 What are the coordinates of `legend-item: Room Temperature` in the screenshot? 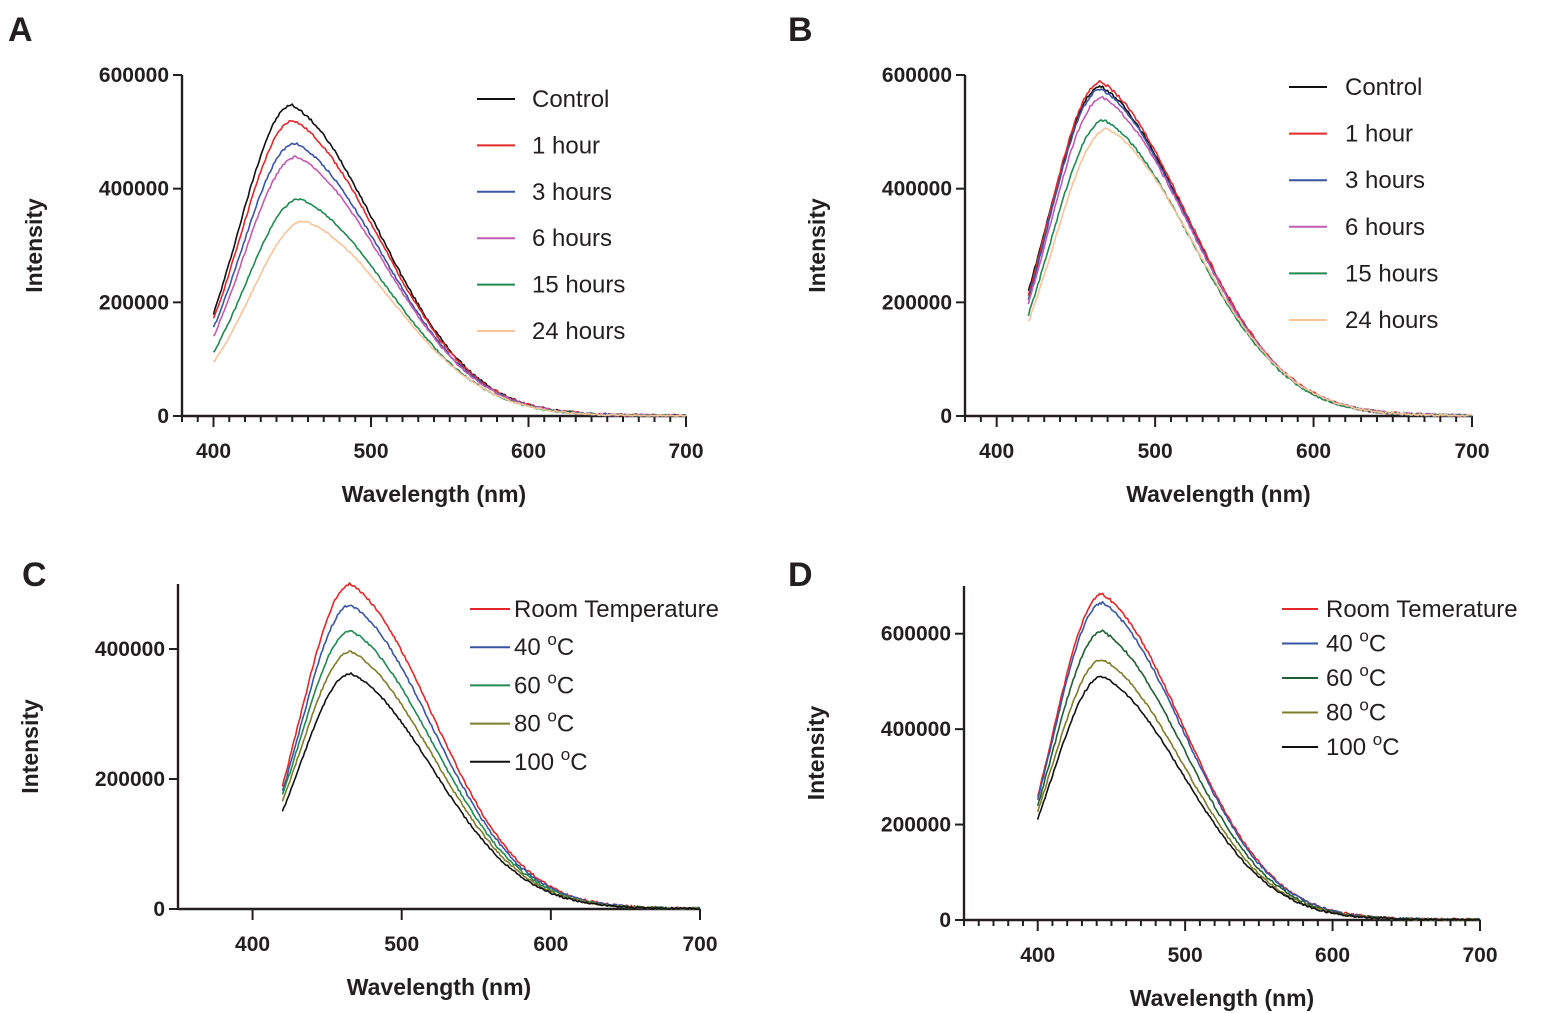 It's located at (594, 609).